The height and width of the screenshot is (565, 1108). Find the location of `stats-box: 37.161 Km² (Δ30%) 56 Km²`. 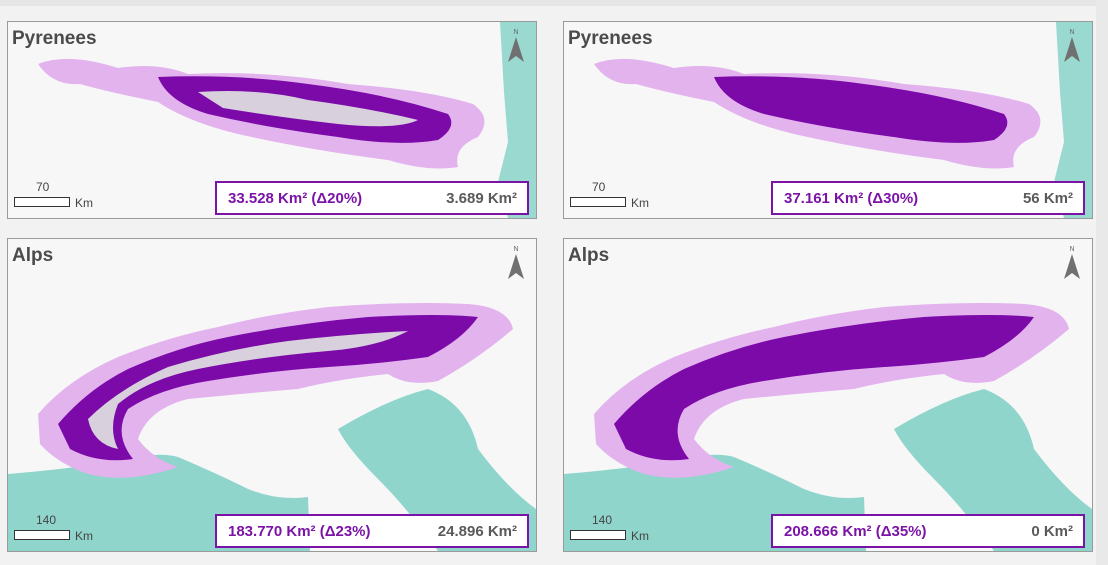

stats-box: 37.161 Km² (Δ30%) 56 Km² is located at coordinates (928, 198).